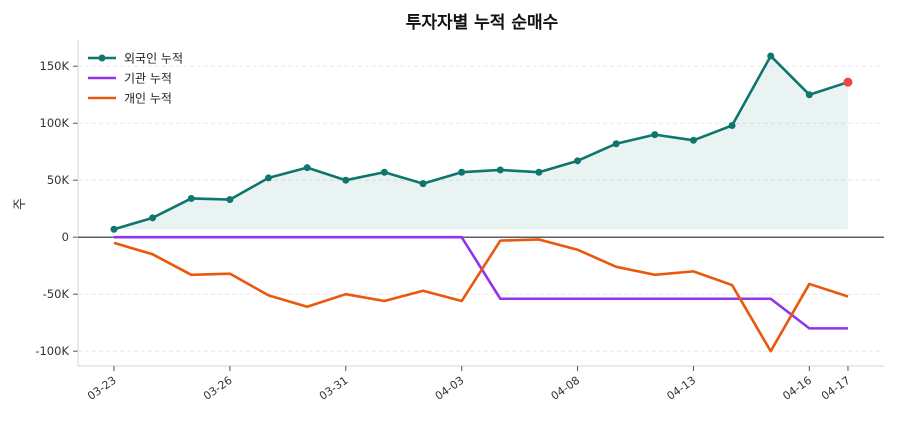 This screenshot has height=424, width=900. I want to click on x-tick-label: 04-13, so click(682, 388).